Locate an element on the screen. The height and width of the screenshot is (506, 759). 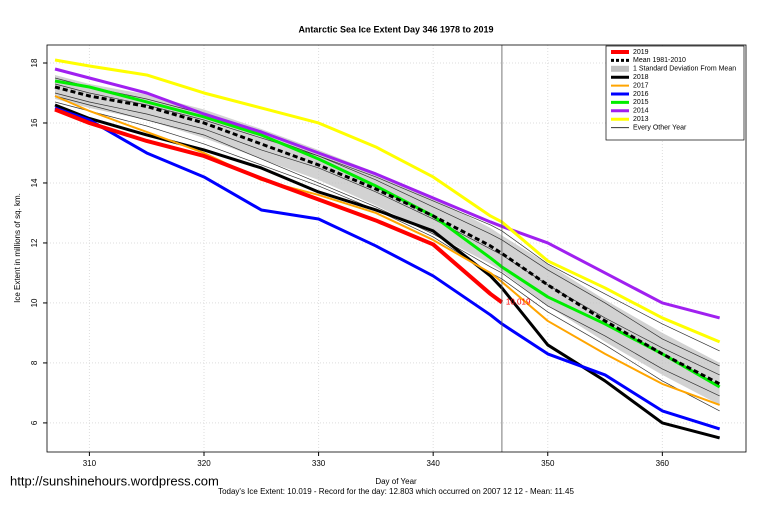
y-tick-label: 12 is located at coordinates (34, 242).